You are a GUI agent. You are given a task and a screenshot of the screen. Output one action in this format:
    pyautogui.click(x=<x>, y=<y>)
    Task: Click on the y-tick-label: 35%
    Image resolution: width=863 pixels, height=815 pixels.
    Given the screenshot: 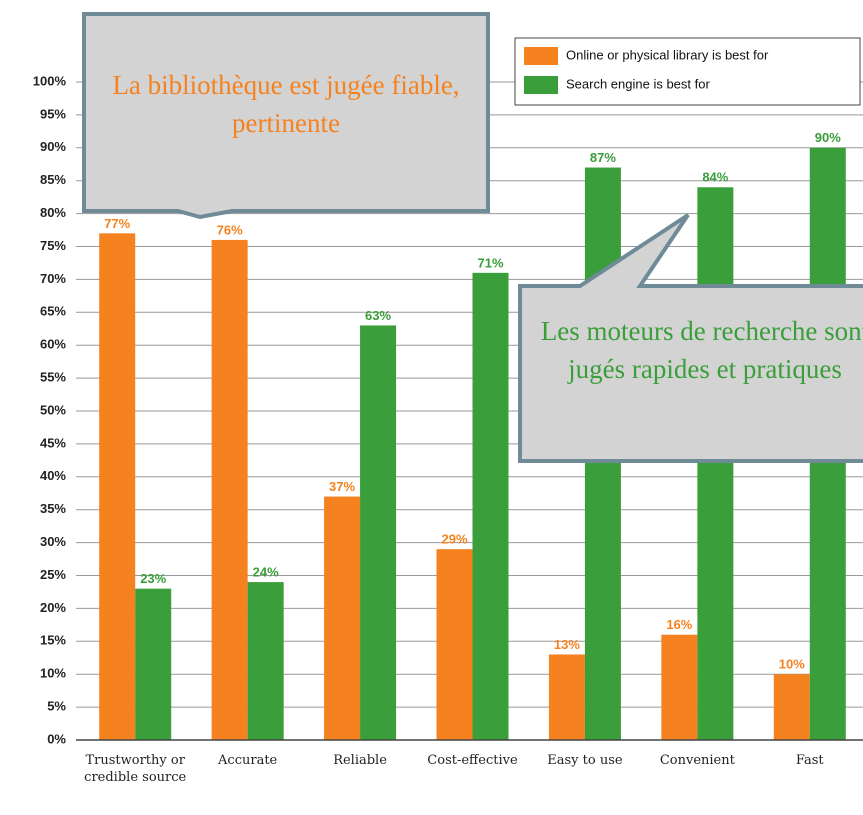 What is the action you would take?
    pyautogui.click(x=53, y=508)
    